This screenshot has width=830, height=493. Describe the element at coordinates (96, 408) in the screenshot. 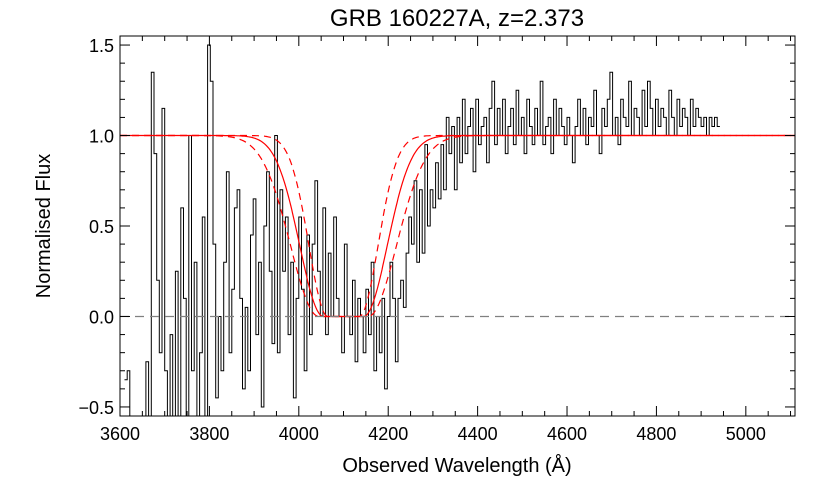

I see `y-tick-label: −0.5` at that location.